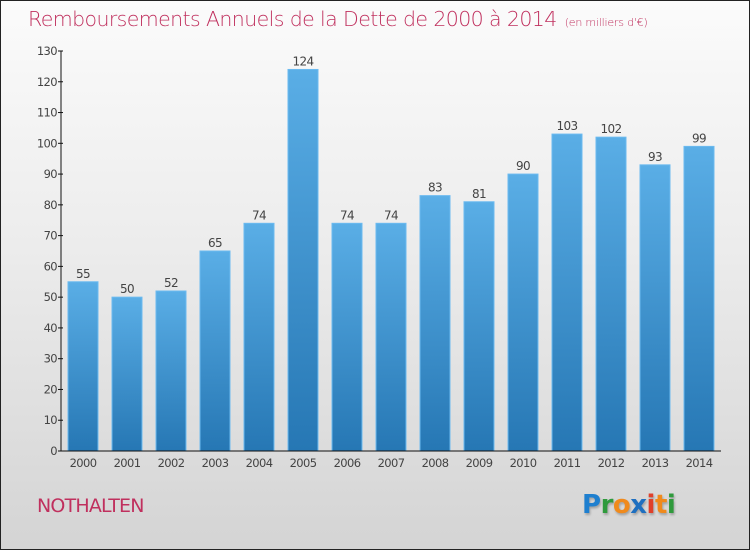  What do you see at coordinates (391, 463) in the screenshot?
I see `x-tick-label-2007: 2007` at bounding box center [391, 463].